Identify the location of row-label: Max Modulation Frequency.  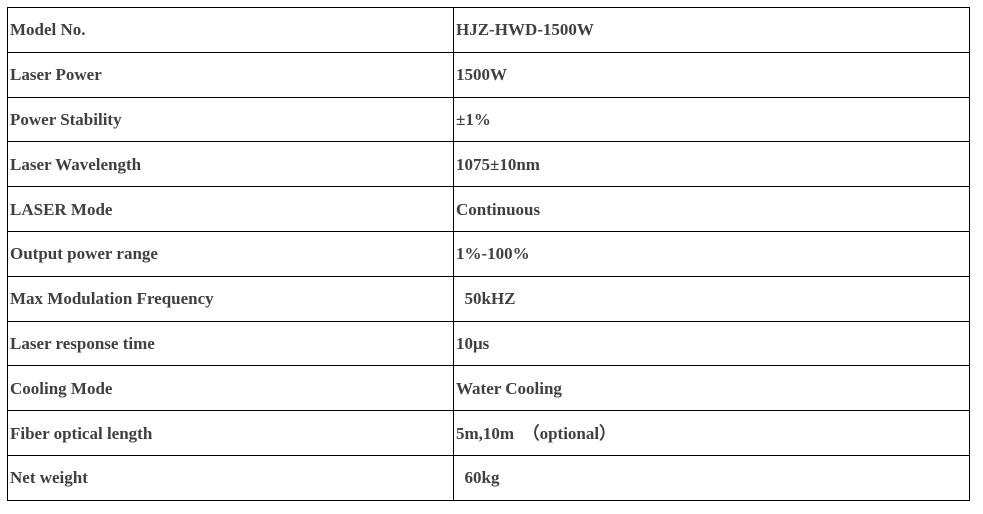
(230, 298).